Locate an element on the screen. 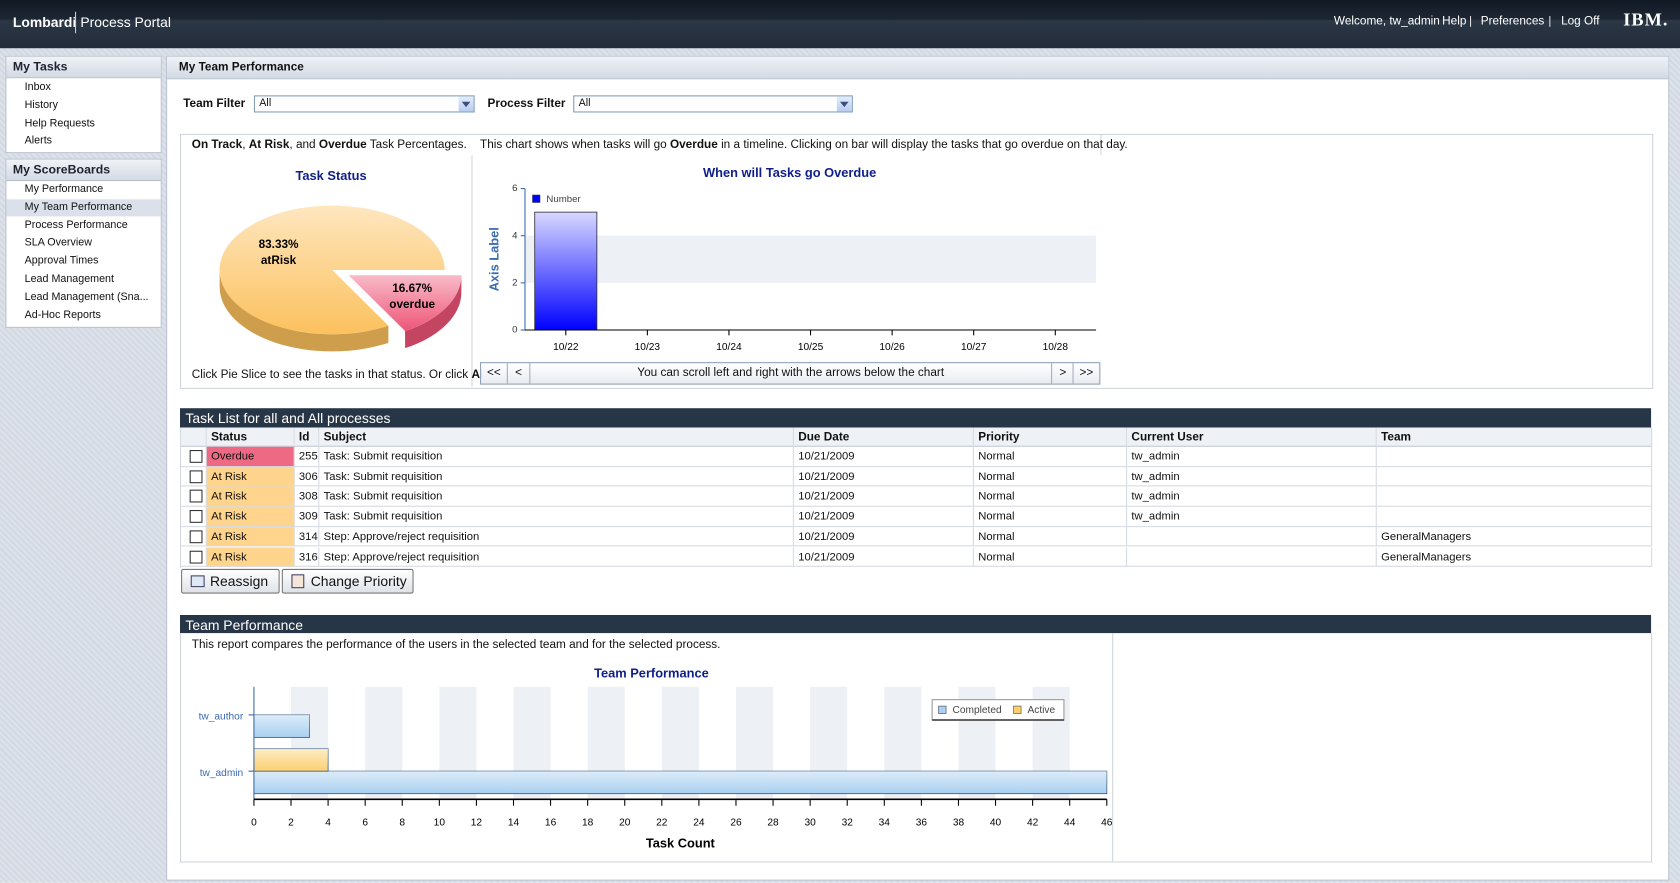  pie-side is located at coordinates (304, 311).